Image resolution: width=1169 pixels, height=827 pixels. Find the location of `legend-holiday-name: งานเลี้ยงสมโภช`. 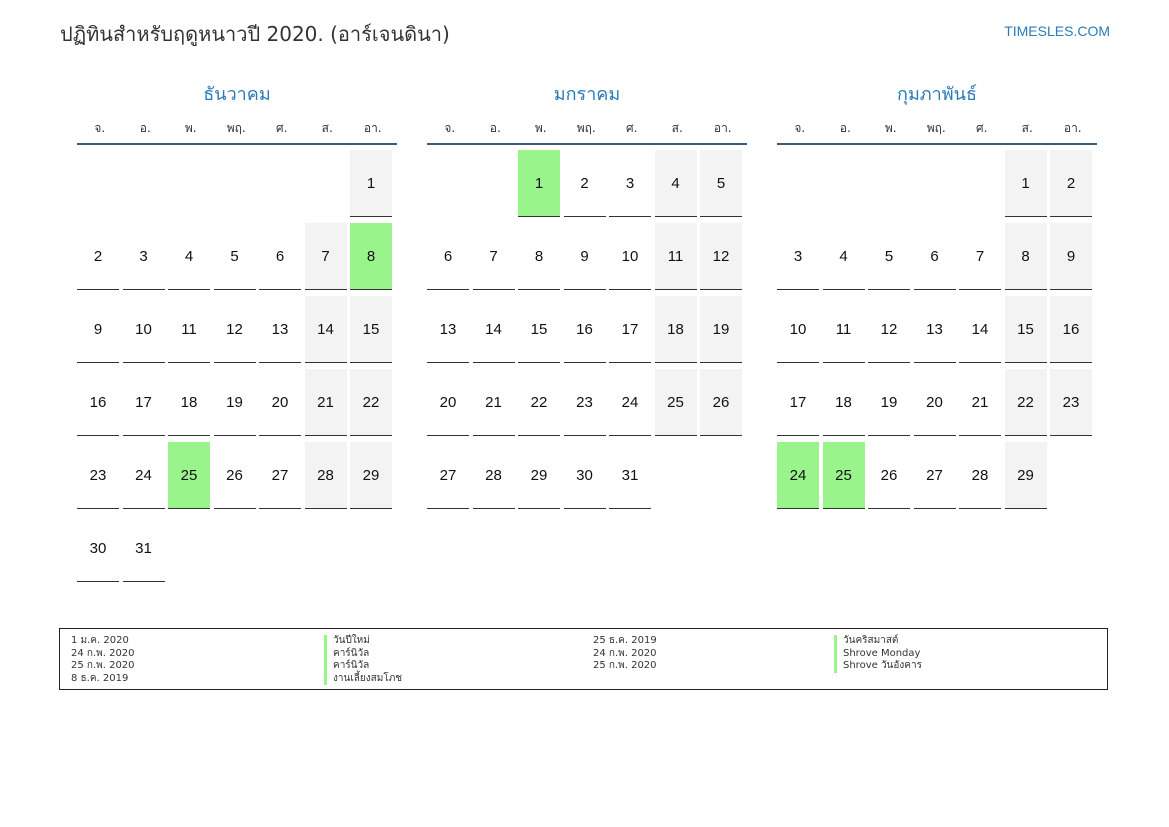

legend-holiday-name: งานเลี้ยงสมโภช is located at coordinates (363, 678).